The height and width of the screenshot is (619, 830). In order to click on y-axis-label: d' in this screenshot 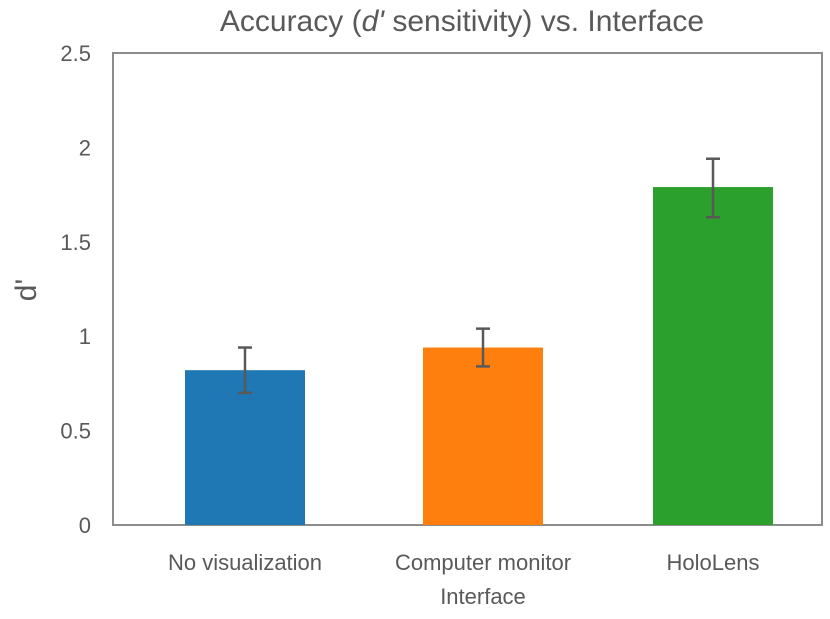, I will do `click(26, 290)`.